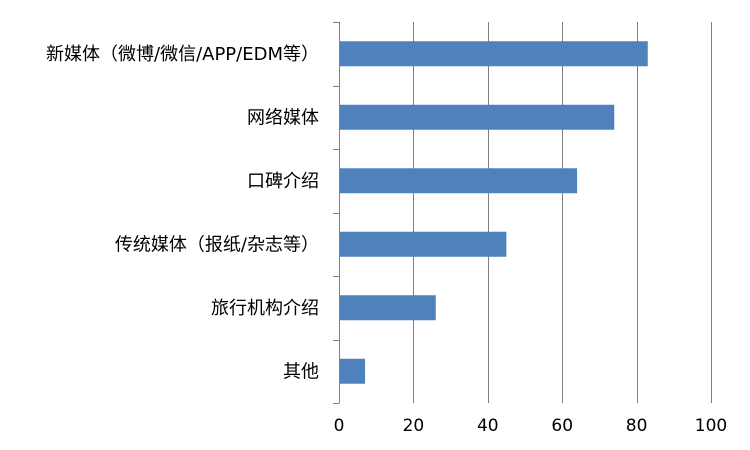  What do you see at coordinates (301, 371) in the screenshot?
I see `category-label: 其他` at bounding box center [301, 371].